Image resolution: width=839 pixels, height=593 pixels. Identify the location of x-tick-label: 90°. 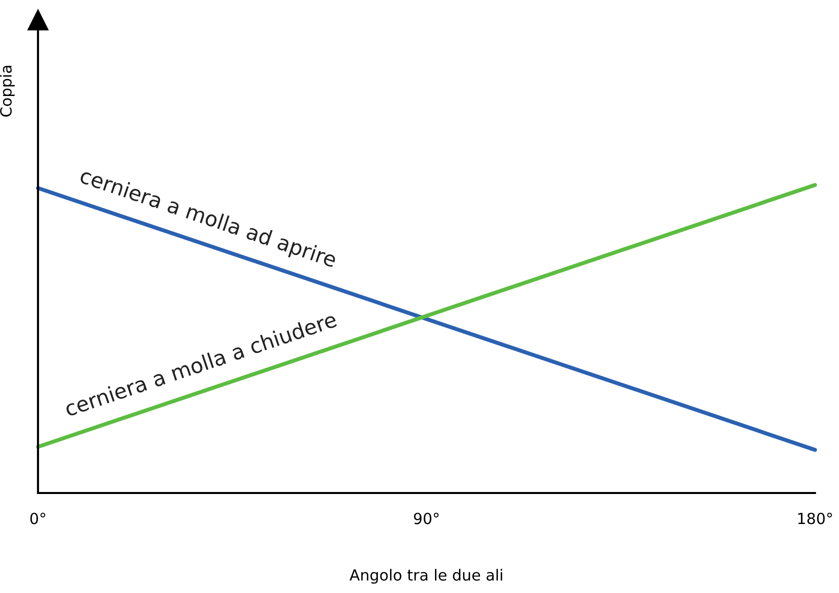
(426, 518).